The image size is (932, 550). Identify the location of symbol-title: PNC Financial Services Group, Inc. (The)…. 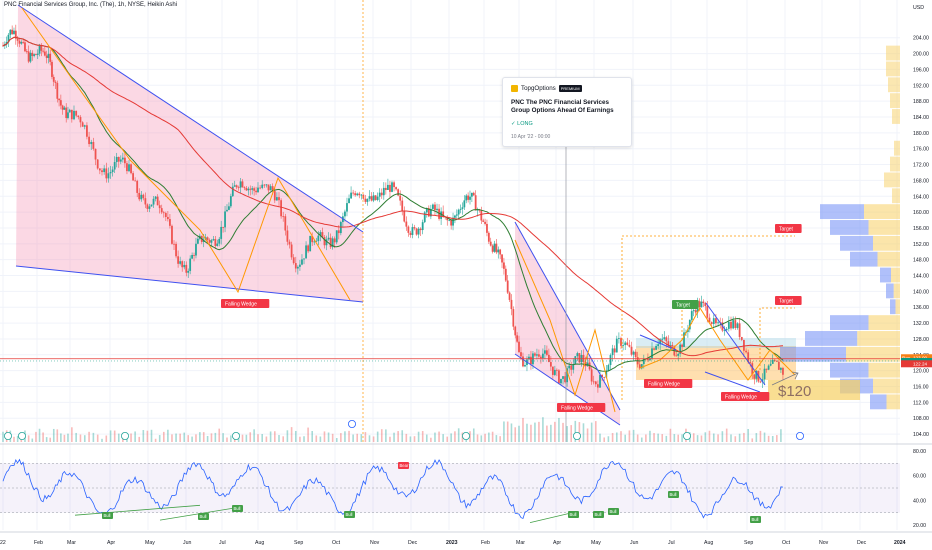
(91, 5).